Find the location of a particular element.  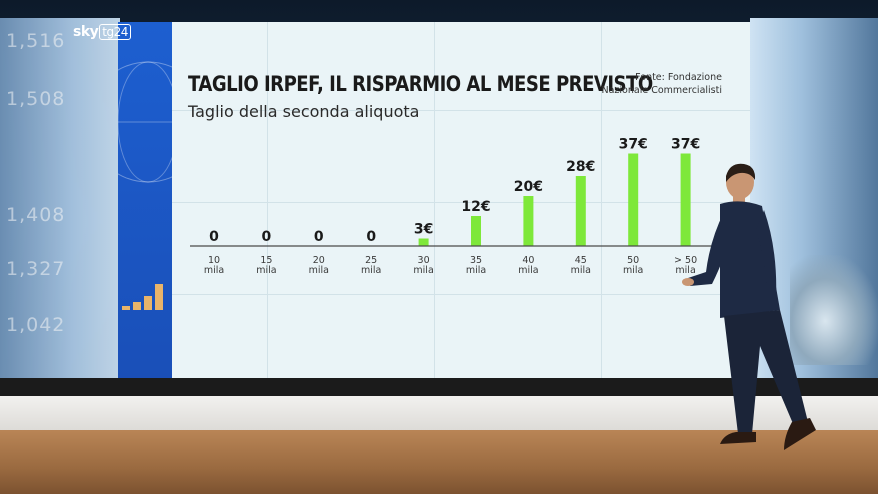

mini-bar-graphic is located at coordinates (142, 297).